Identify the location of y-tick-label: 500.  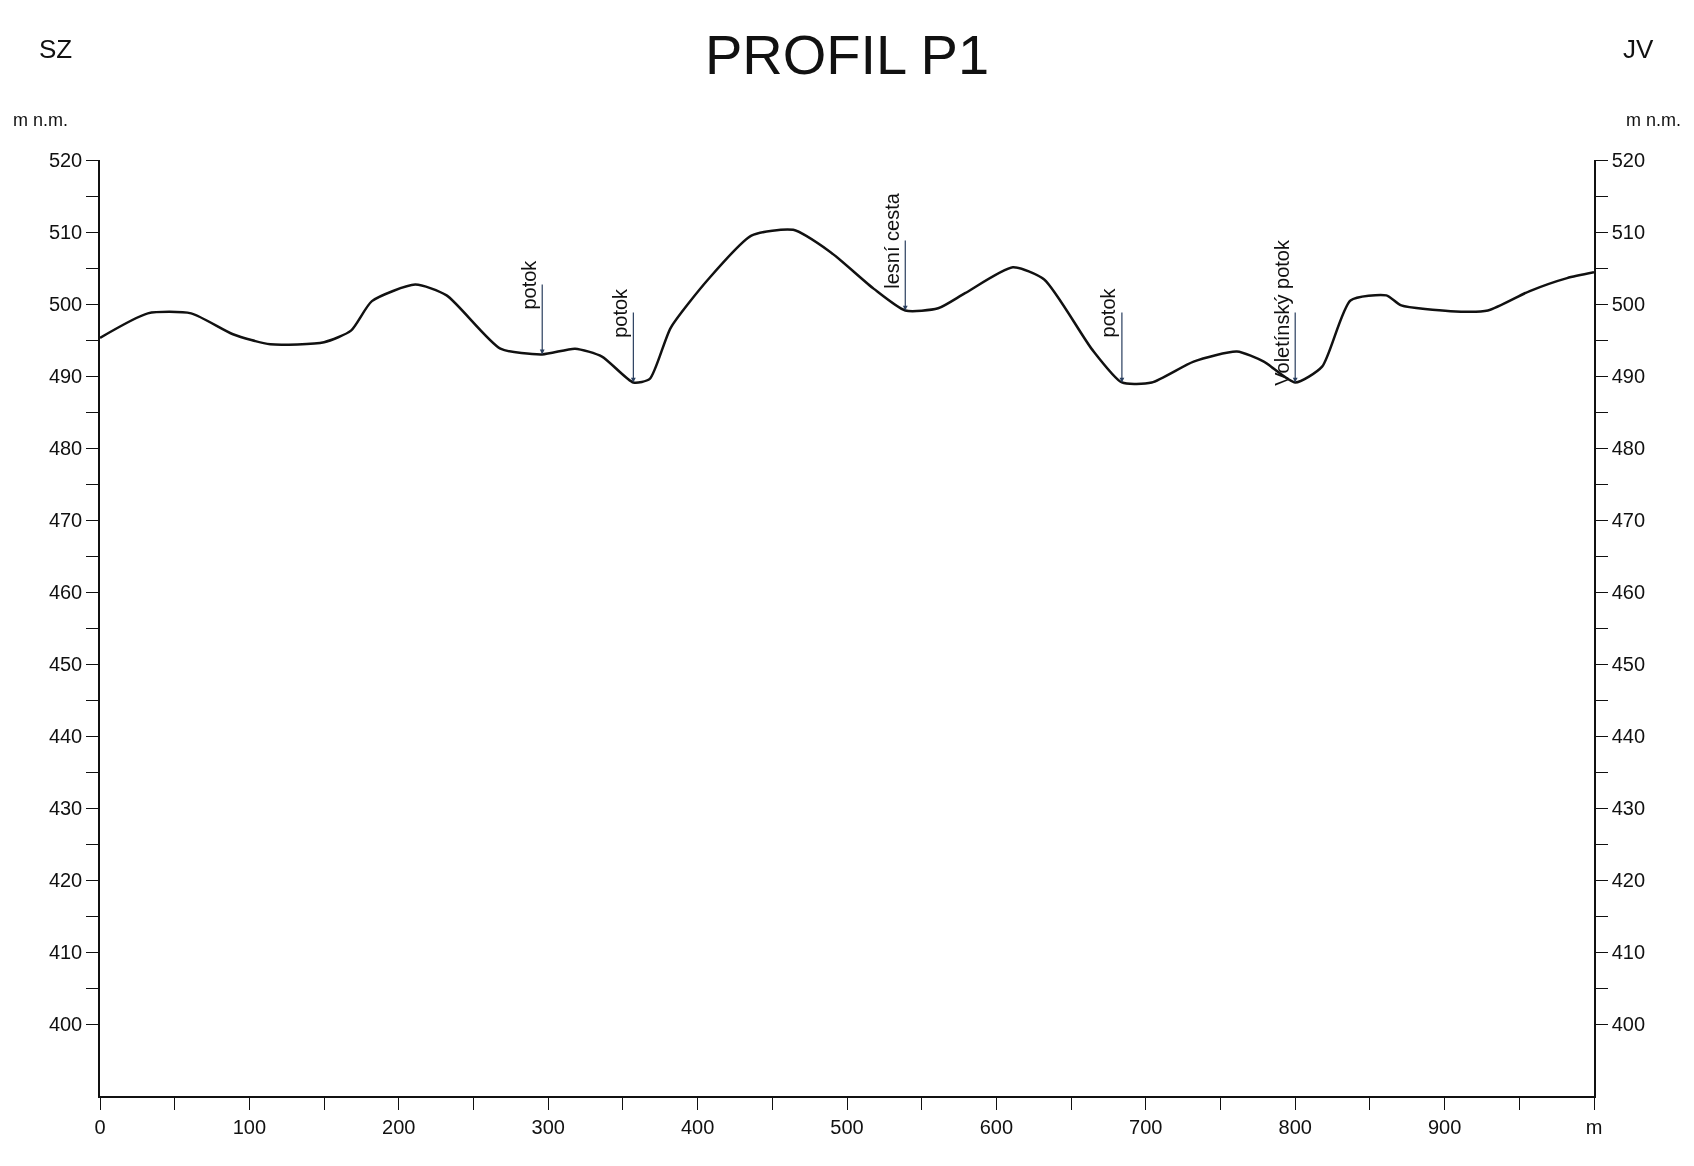
(65, 304).